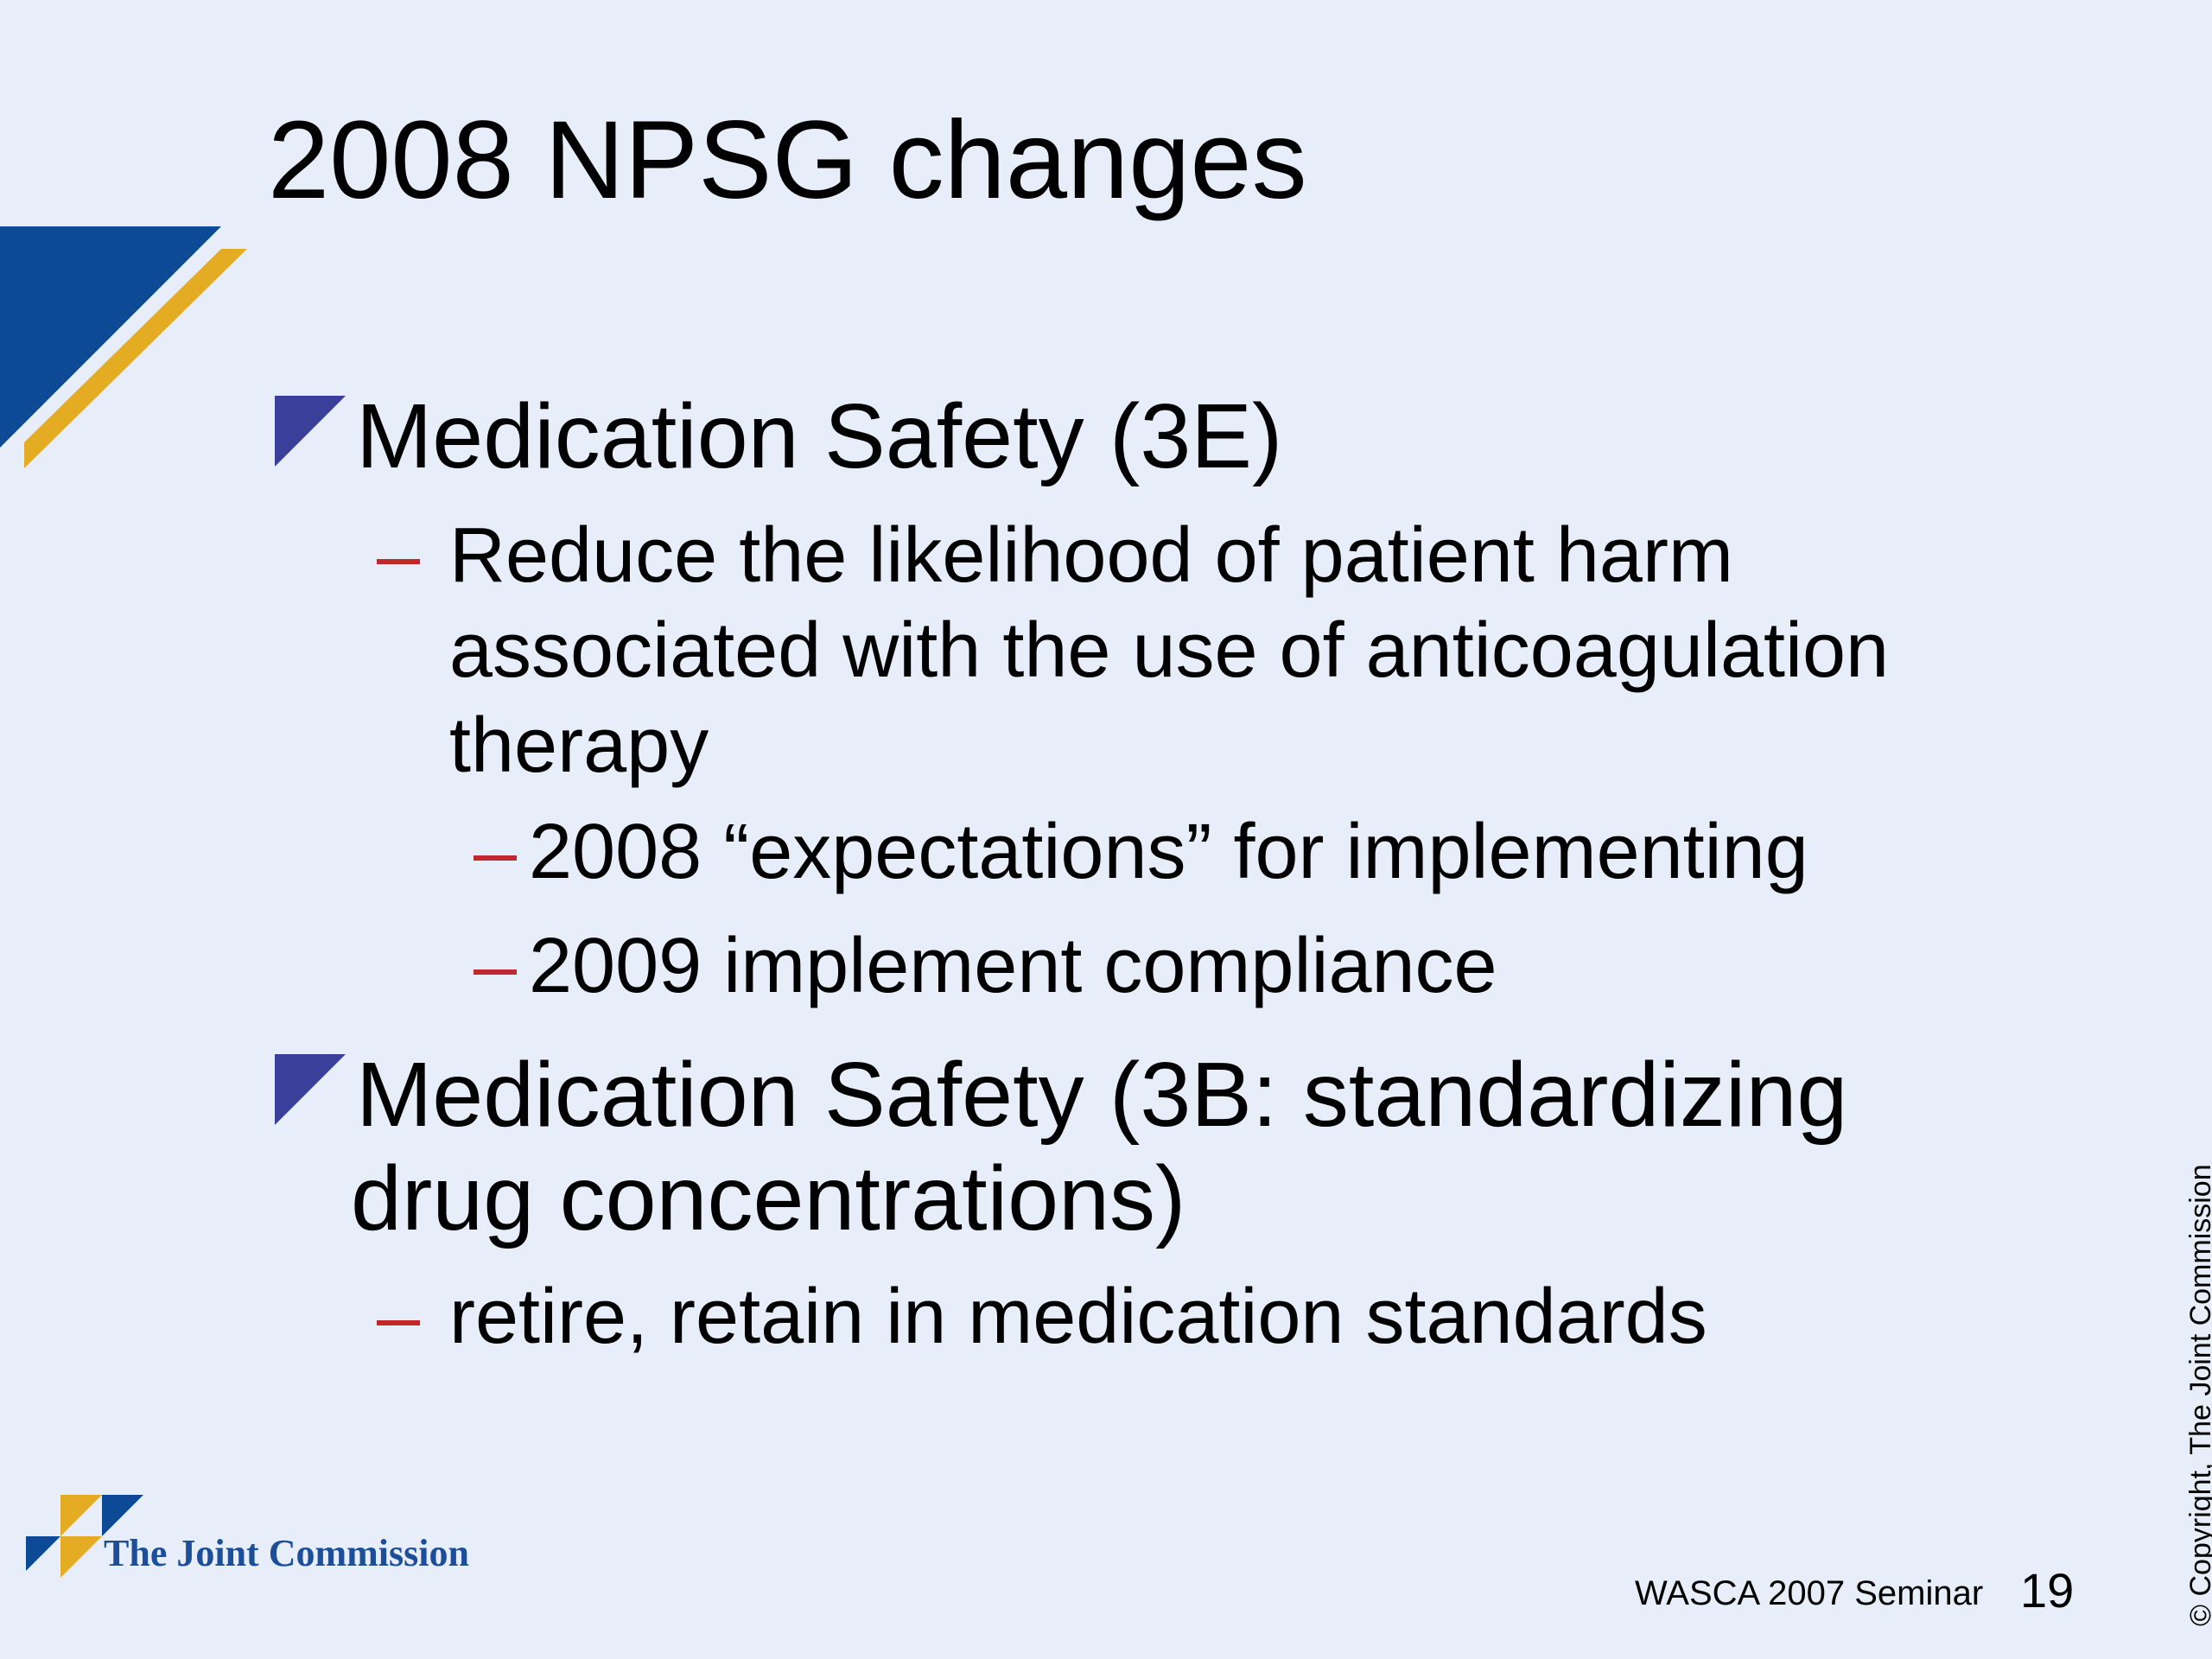 This screenshot has width=2212, height=1659. I want to click on subsubbullet-2009-compliance: – 2009 implement compliance, so click(1251, 966).